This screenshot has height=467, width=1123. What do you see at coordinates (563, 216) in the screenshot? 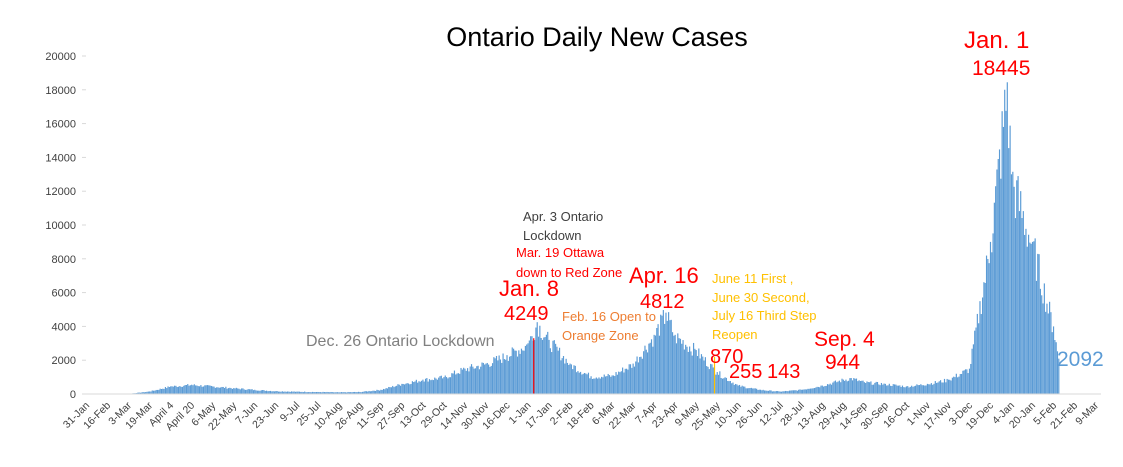
I see `annotation-label: Apr. 3 Ontario` at bounding box center [563, 216].